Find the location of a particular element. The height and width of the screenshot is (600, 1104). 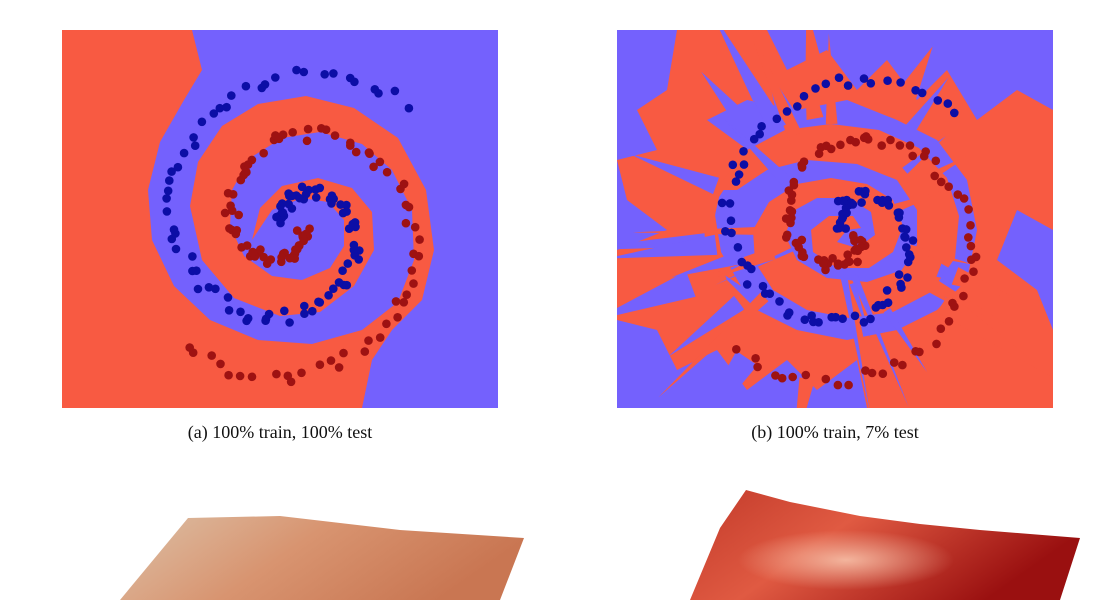

data-points-b is located at coordinates (849, 231).